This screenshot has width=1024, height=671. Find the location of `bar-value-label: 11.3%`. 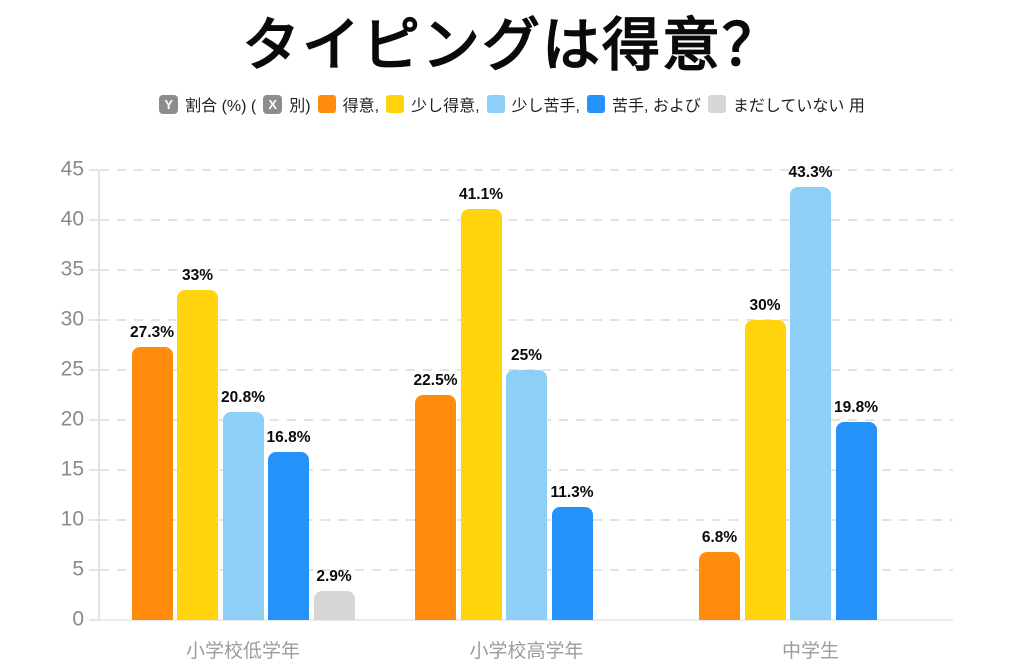

bar-value-label: 11.3% is located at coordinates (572, 492).